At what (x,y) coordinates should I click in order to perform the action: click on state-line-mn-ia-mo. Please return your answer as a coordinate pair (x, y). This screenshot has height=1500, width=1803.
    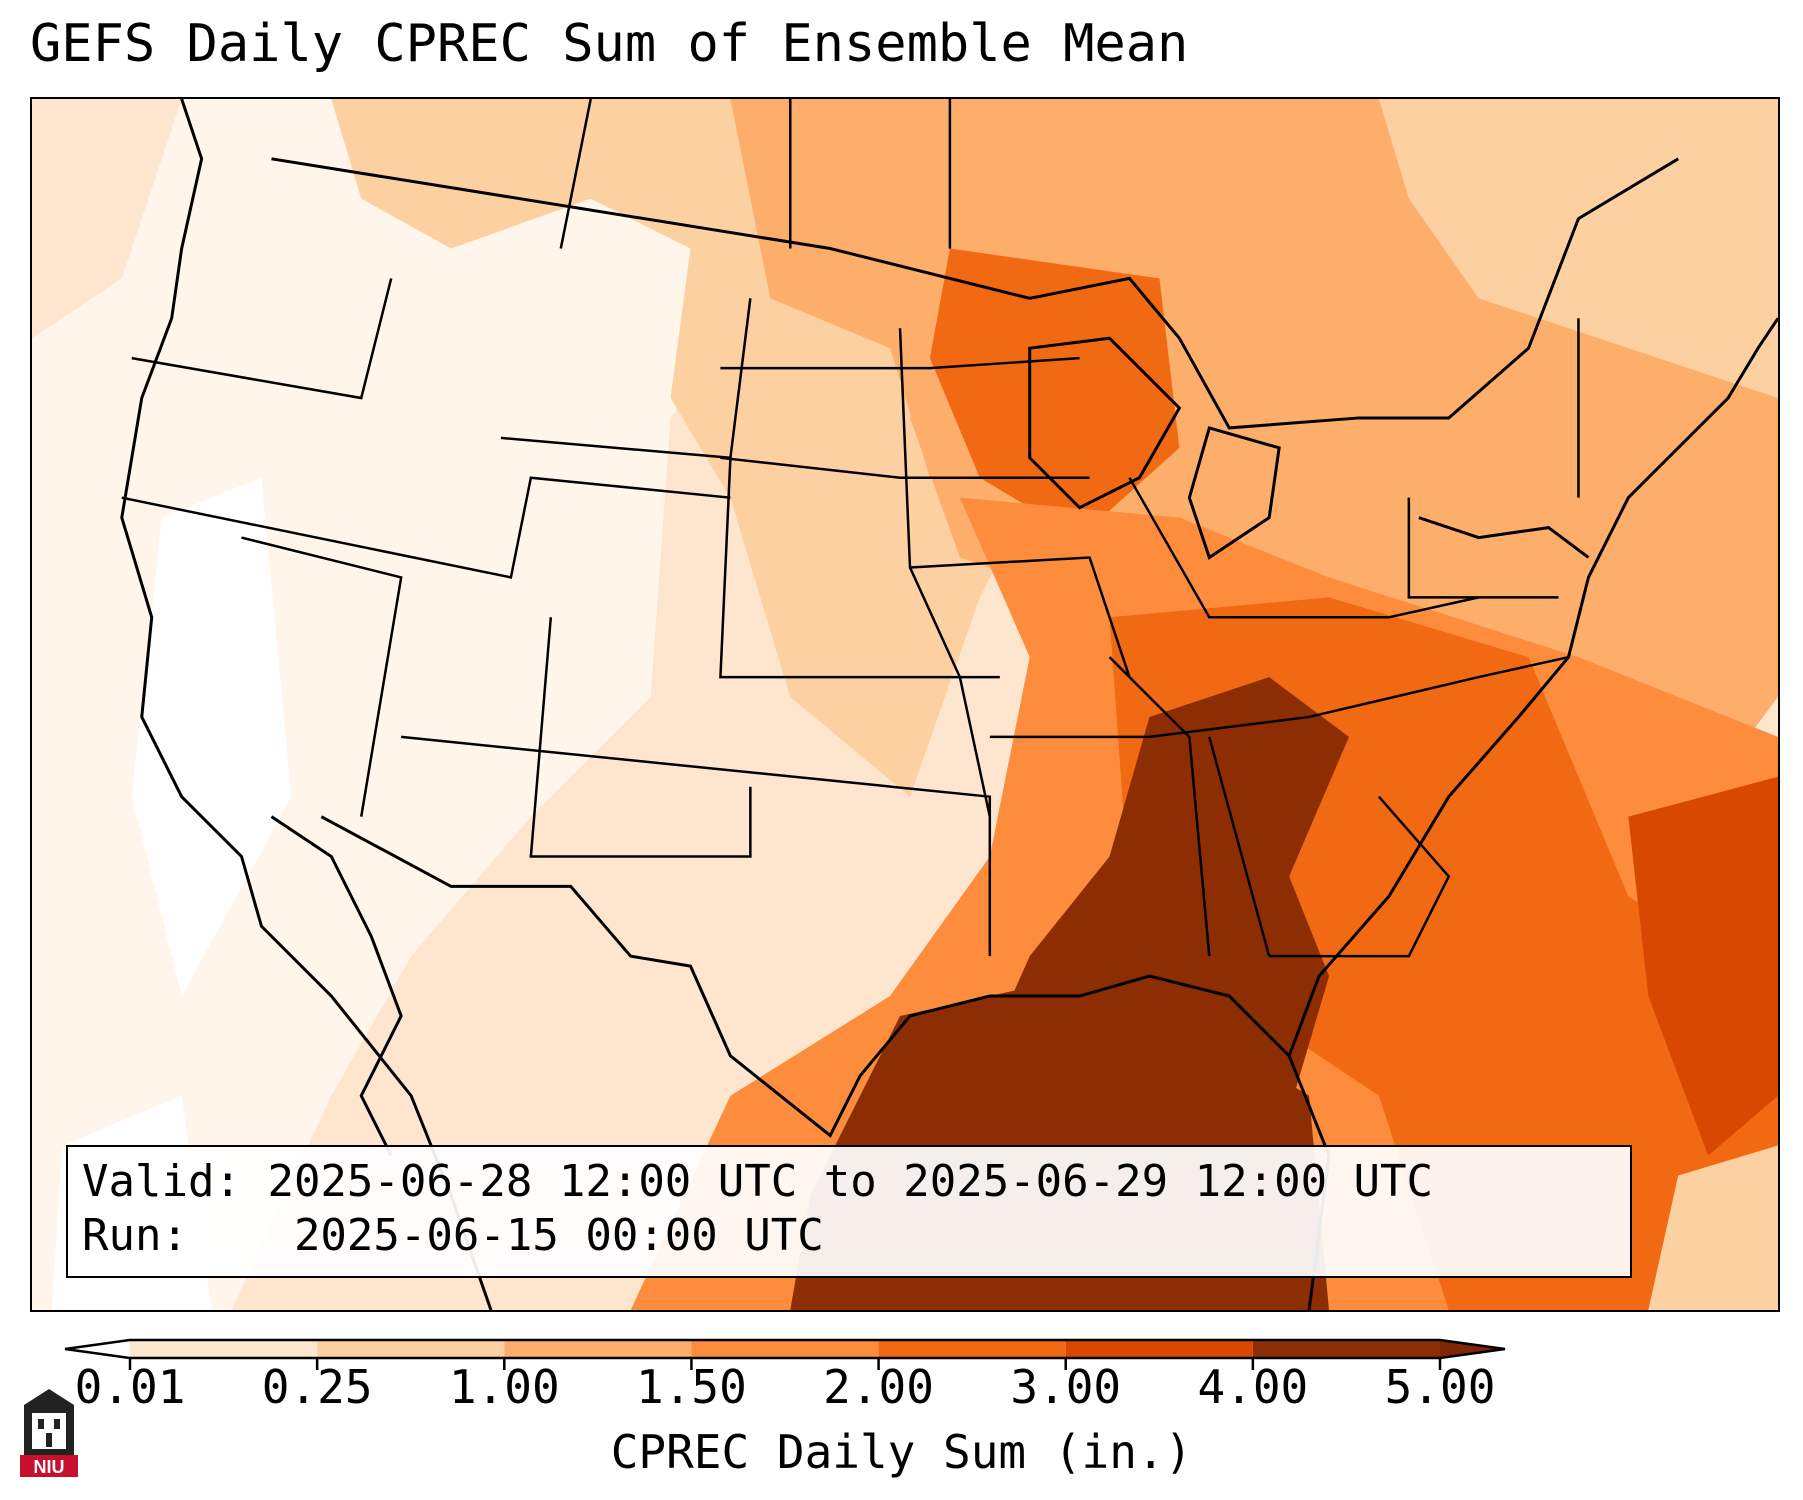
    Looking at the image, I should click on (945, 572).